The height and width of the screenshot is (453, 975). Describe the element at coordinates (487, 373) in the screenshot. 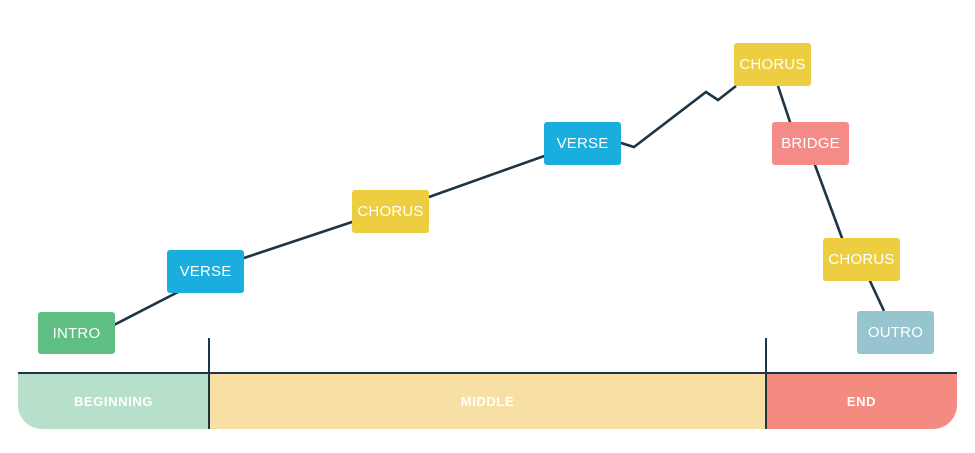

I see `timeline-baseline` at that location.